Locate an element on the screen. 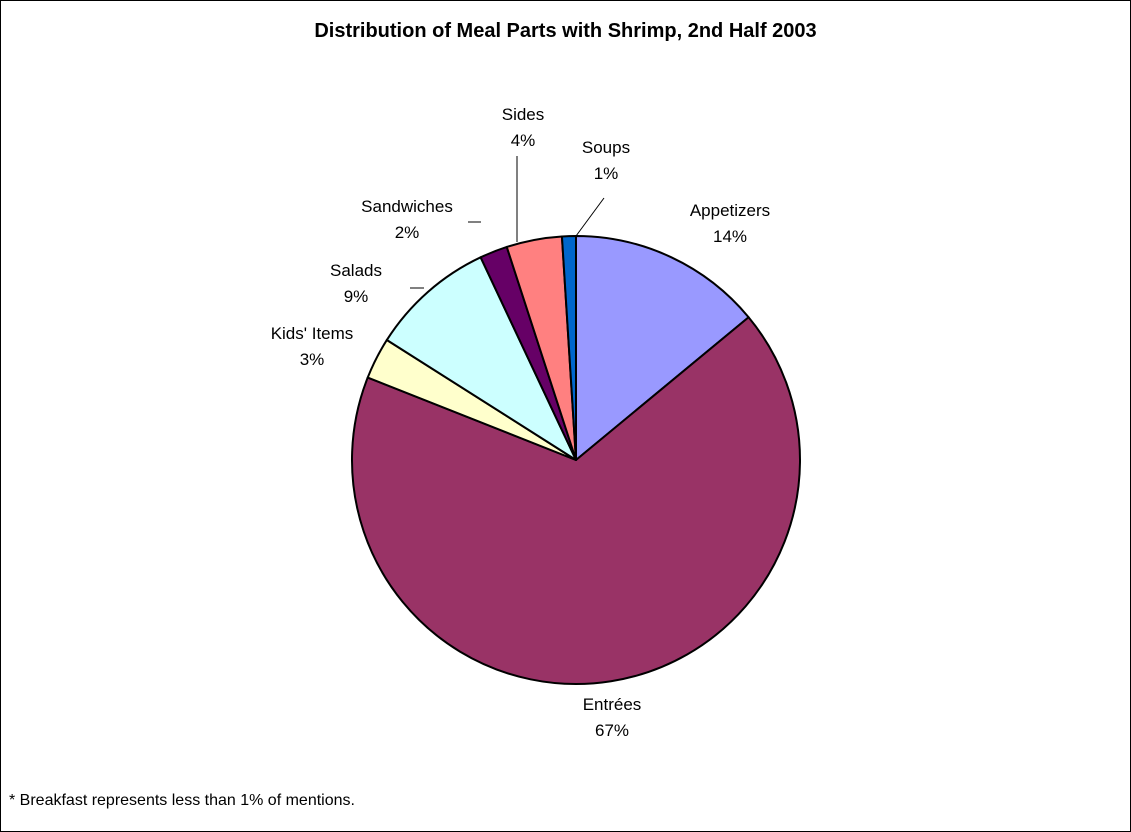 The height and width of the screenshot is (832, 1131). slice-percent-label: 1% is located at coordinates (606, 173).